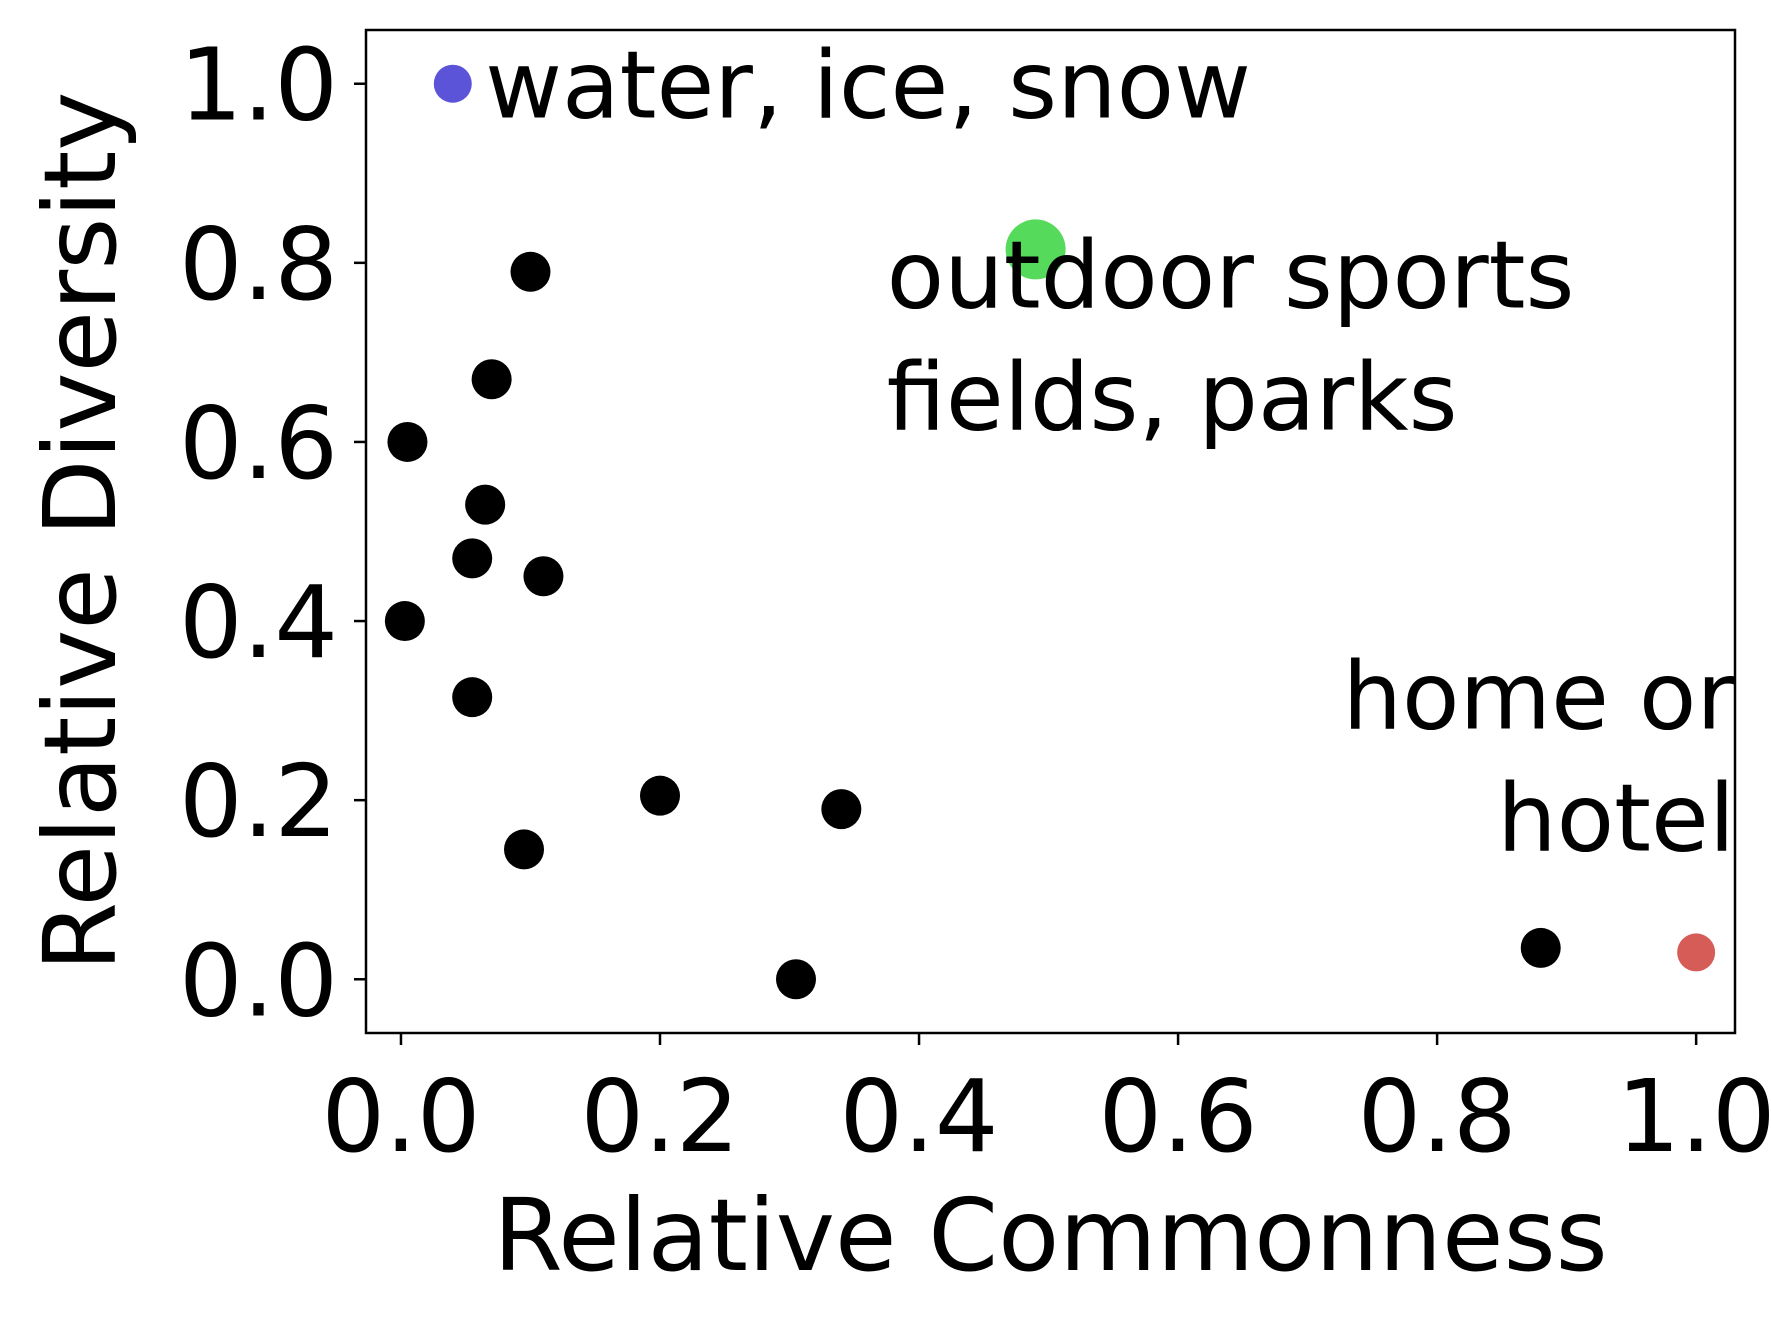 This screenshot has height=1319, width=1771. I want to click on x-tick-label: 1.0, so click(1694, 1116).